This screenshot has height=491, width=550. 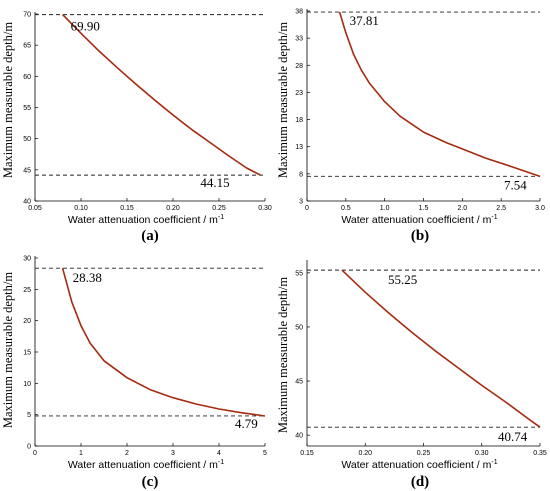 I want to click on y-tick-label: 10, so click(x=27, y=384).